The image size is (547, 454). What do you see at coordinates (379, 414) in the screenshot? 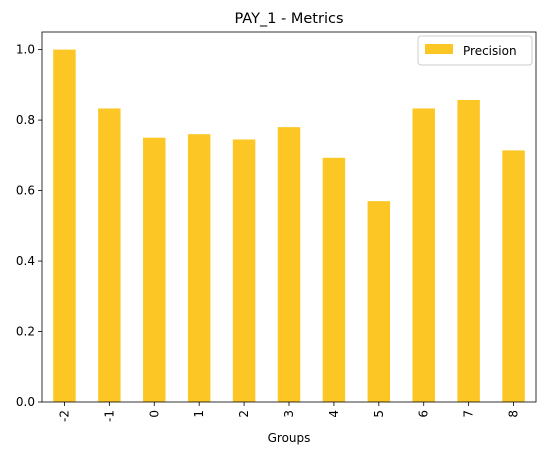
I see `x-tick-label: 5` at bounding box center [379, 414].